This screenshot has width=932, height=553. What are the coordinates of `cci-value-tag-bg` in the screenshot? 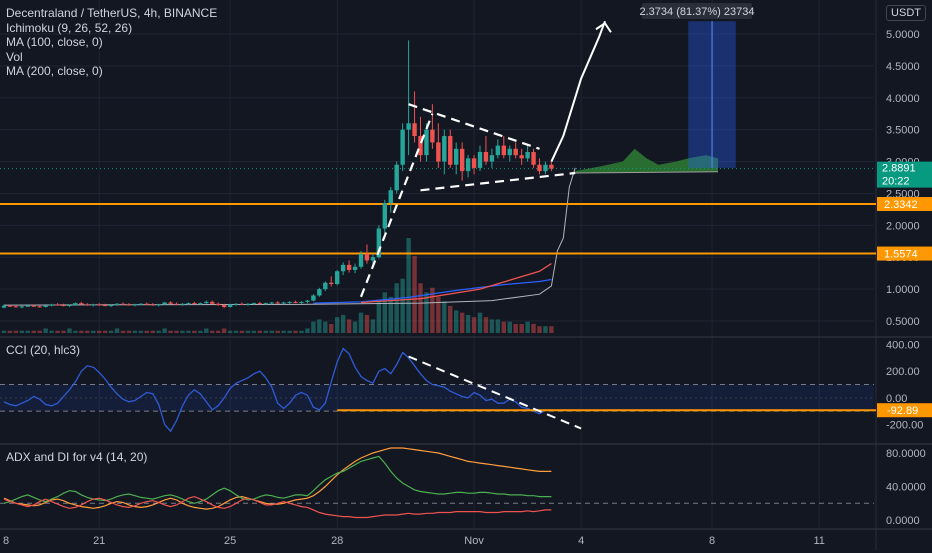 It's located at (904, 410).